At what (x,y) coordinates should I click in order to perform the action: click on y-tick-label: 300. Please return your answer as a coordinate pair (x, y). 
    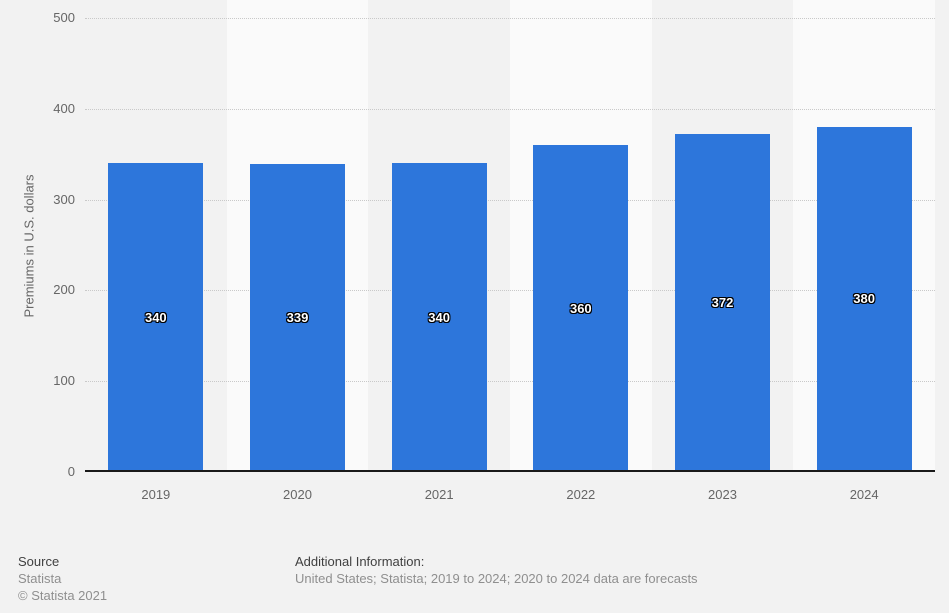
    Looking at the image, I should click on (64, 199).